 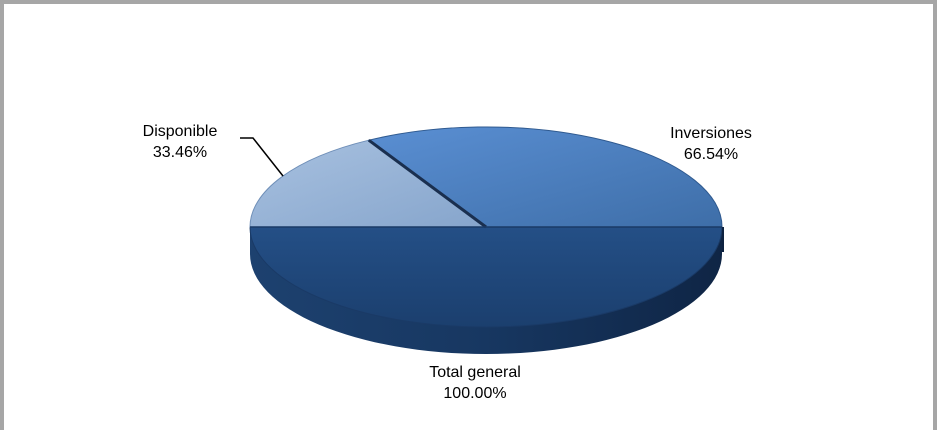 What do you see at coordinates (486, 277) in the screenshot?
I see `pie-slice-total-general` at bounding box center [486, 277].